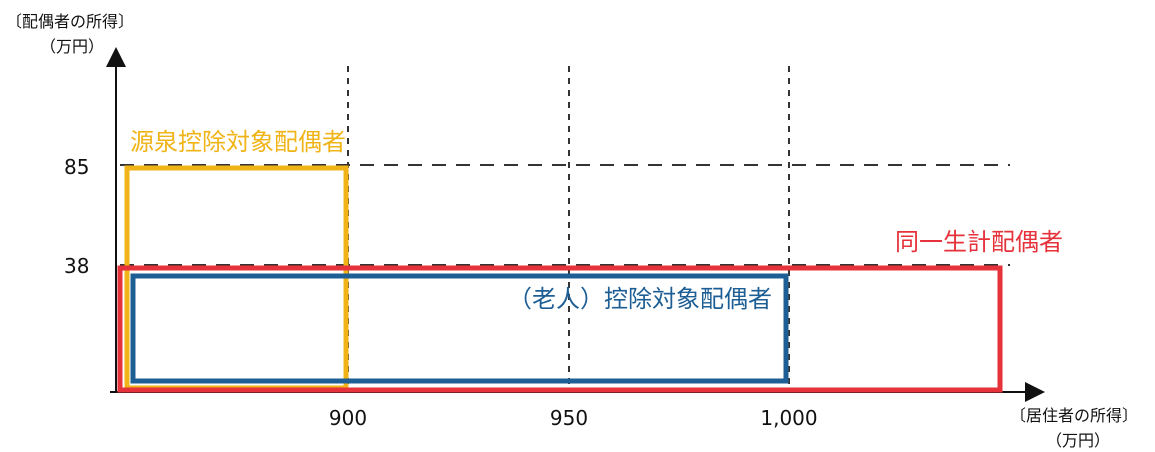 The image size is (1155, 452). I want to click on y-axis-title-line1: 〔配偶者の所得〕, so click(70, 21).